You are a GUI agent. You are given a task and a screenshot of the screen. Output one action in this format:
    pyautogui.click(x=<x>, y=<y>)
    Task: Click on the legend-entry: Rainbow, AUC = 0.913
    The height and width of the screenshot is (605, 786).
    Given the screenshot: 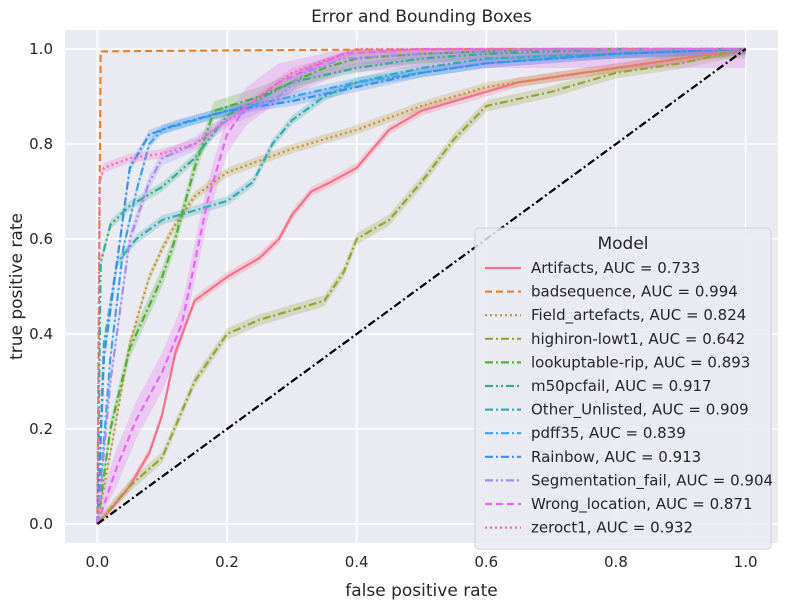 What is the action you would take?
    pyautogui.click(x=616, y=457)
    